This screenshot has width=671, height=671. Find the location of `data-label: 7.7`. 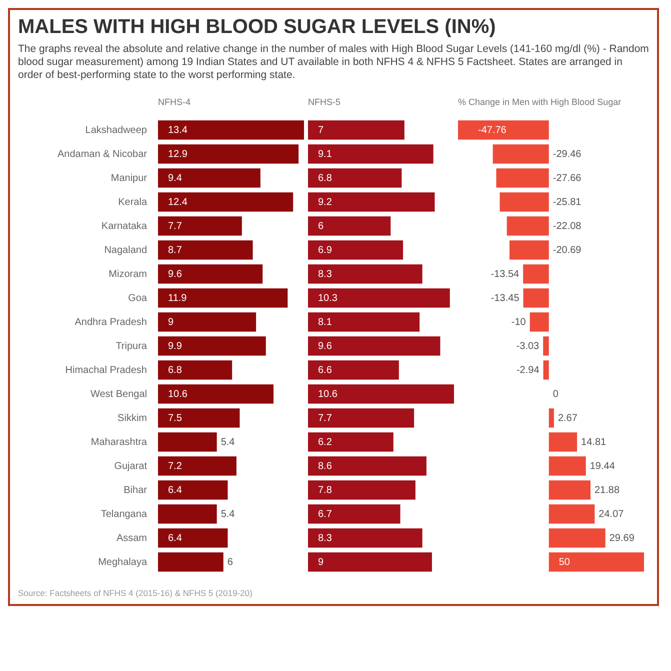

data-label: 7.7 is located at coordinates (175, 226).